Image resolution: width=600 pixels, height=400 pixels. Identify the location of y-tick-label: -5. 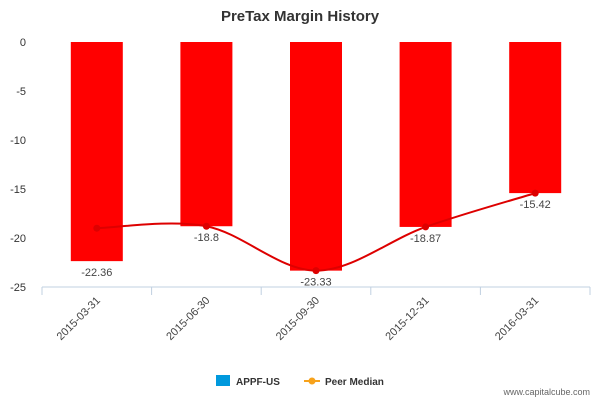
(21, 92).